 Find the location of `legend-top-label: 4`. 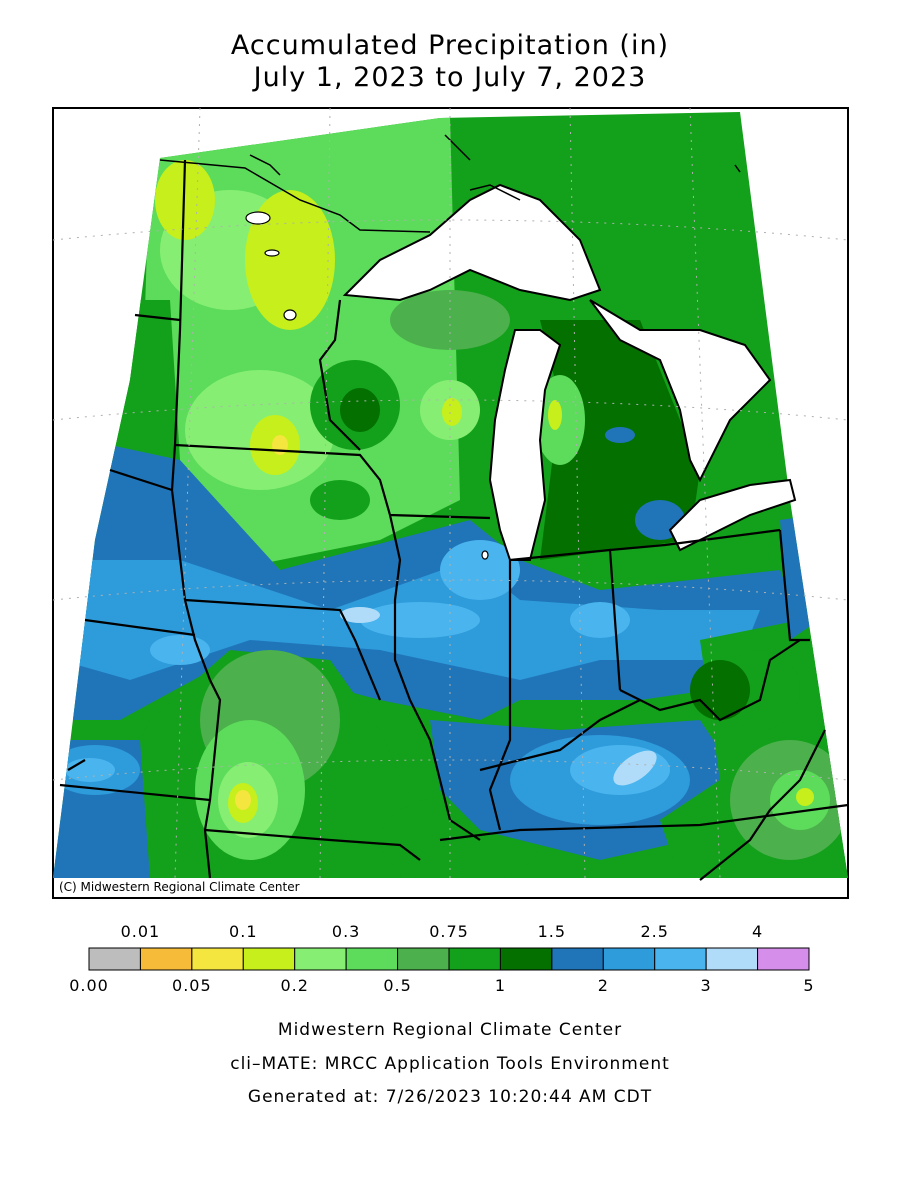

legend-top-label: 4 is located at coordinates (757, 931).